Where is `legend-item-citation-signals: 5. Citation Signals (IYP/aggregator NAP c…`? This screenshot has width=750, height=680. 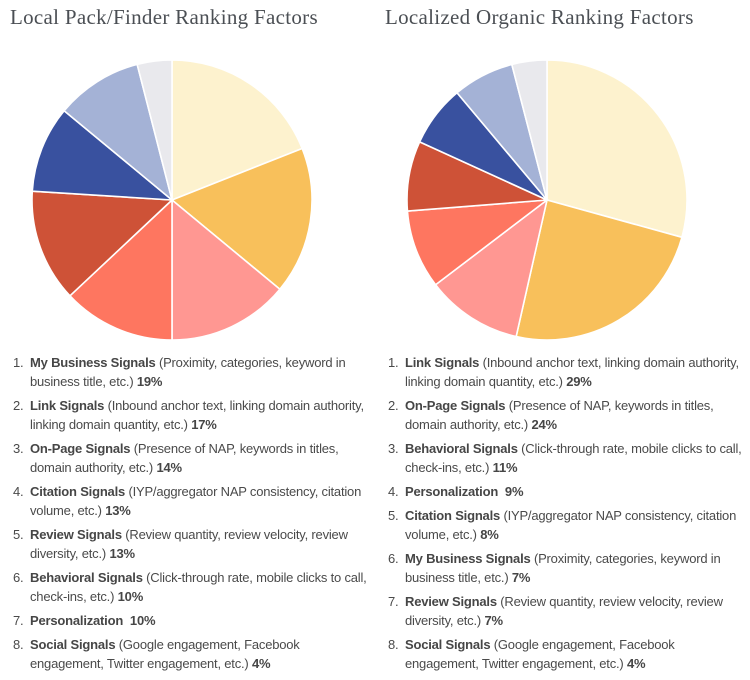
legend-item-citation-signals: 5. Citation Signals (IYP/aggregator NAP c… is located at coordinates (565, 525).